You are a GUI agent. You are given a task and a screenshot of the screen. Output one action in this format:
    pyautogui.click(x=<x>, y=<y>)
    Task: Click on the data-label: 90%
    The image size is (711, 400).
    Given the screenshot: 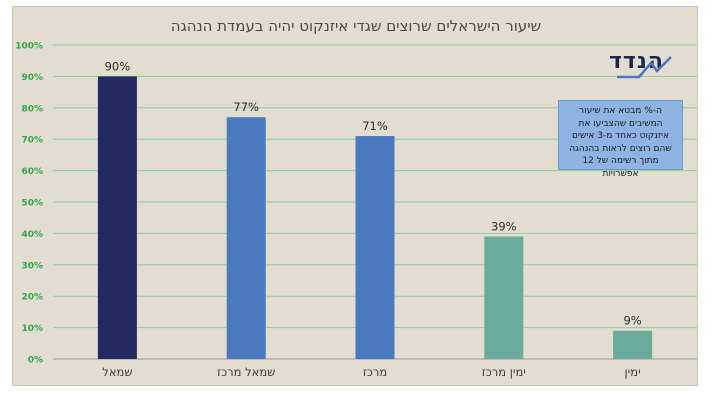 What is the action you would take?
    pyautogui.click(x=118, y=66)
    